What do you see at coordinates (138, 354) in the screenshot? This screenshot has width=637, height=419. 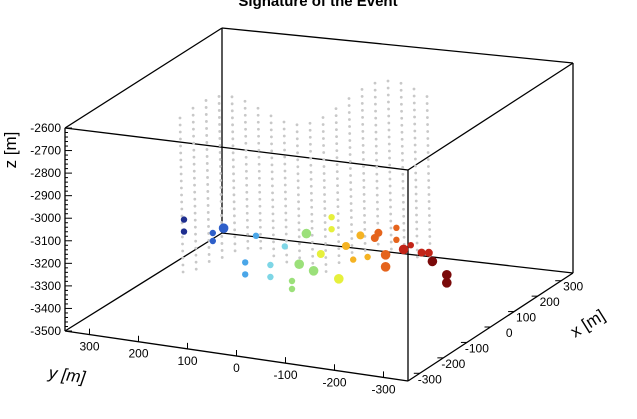 I see `y-tick-label: 200` at bounding box center [138, 354].